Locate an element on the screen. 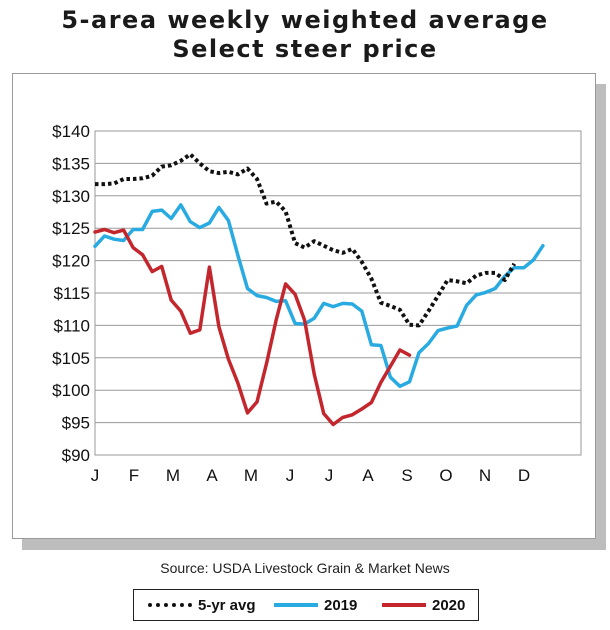 This screenshot has width=610, height=630. y-tick-label: $105 is located at coordinates (71, 358).